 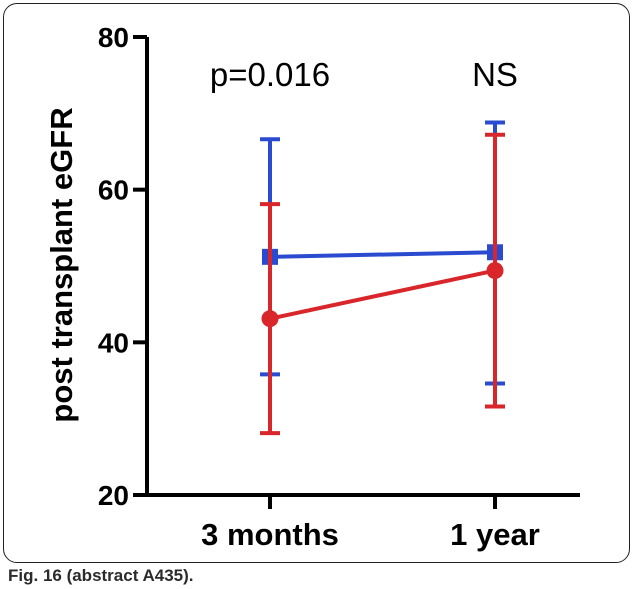 What do you see at coordinates (113, 495) in the screenshot?
I see `y-tick-label: 20` at bounding box center [113, 495].